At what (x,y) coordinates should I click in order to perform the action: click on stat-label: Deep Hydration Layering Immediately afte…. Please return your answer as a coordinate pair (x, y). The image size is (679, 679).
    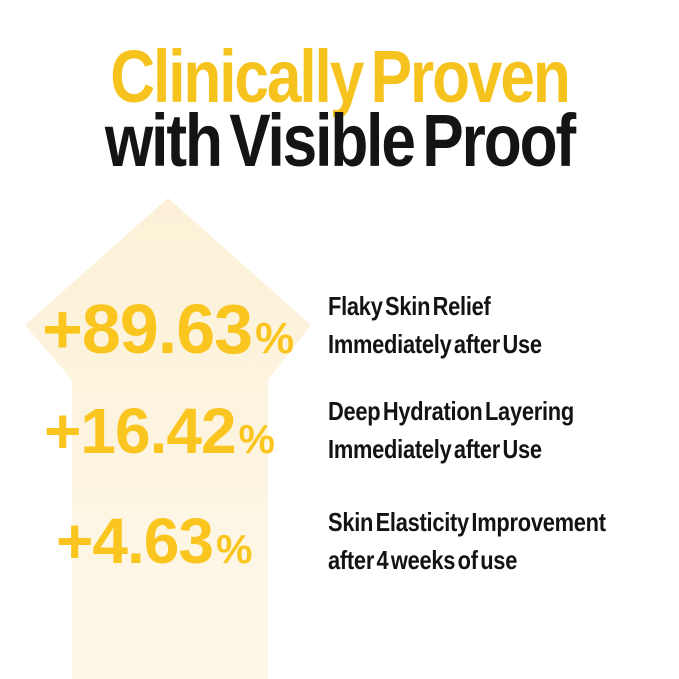
    Looking at the image, I should click on (451, 430).